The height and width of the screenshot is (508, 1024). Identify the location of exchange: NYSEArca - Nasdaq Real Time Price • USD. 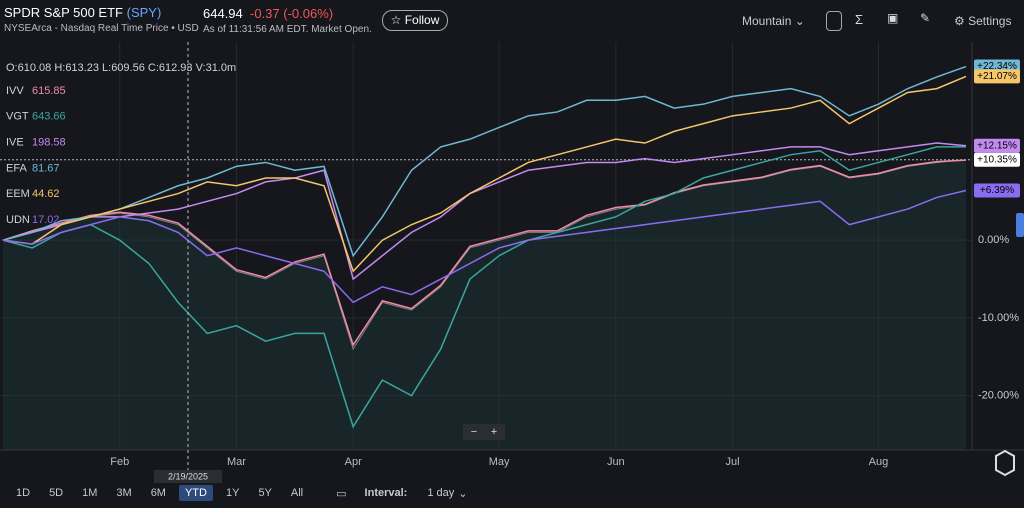
(101, 28).